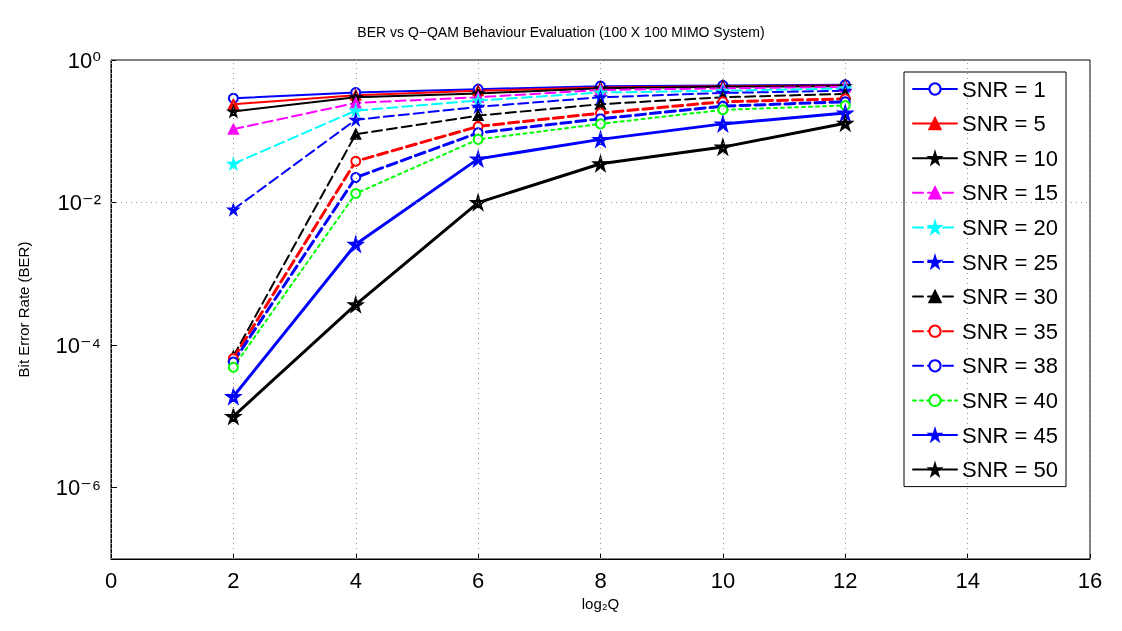 This screenshot has height=631, width=1122. Describe the element at coordinates (1004, 124) in the screenshot. I see `legend-label: SNR = 5` at that location.